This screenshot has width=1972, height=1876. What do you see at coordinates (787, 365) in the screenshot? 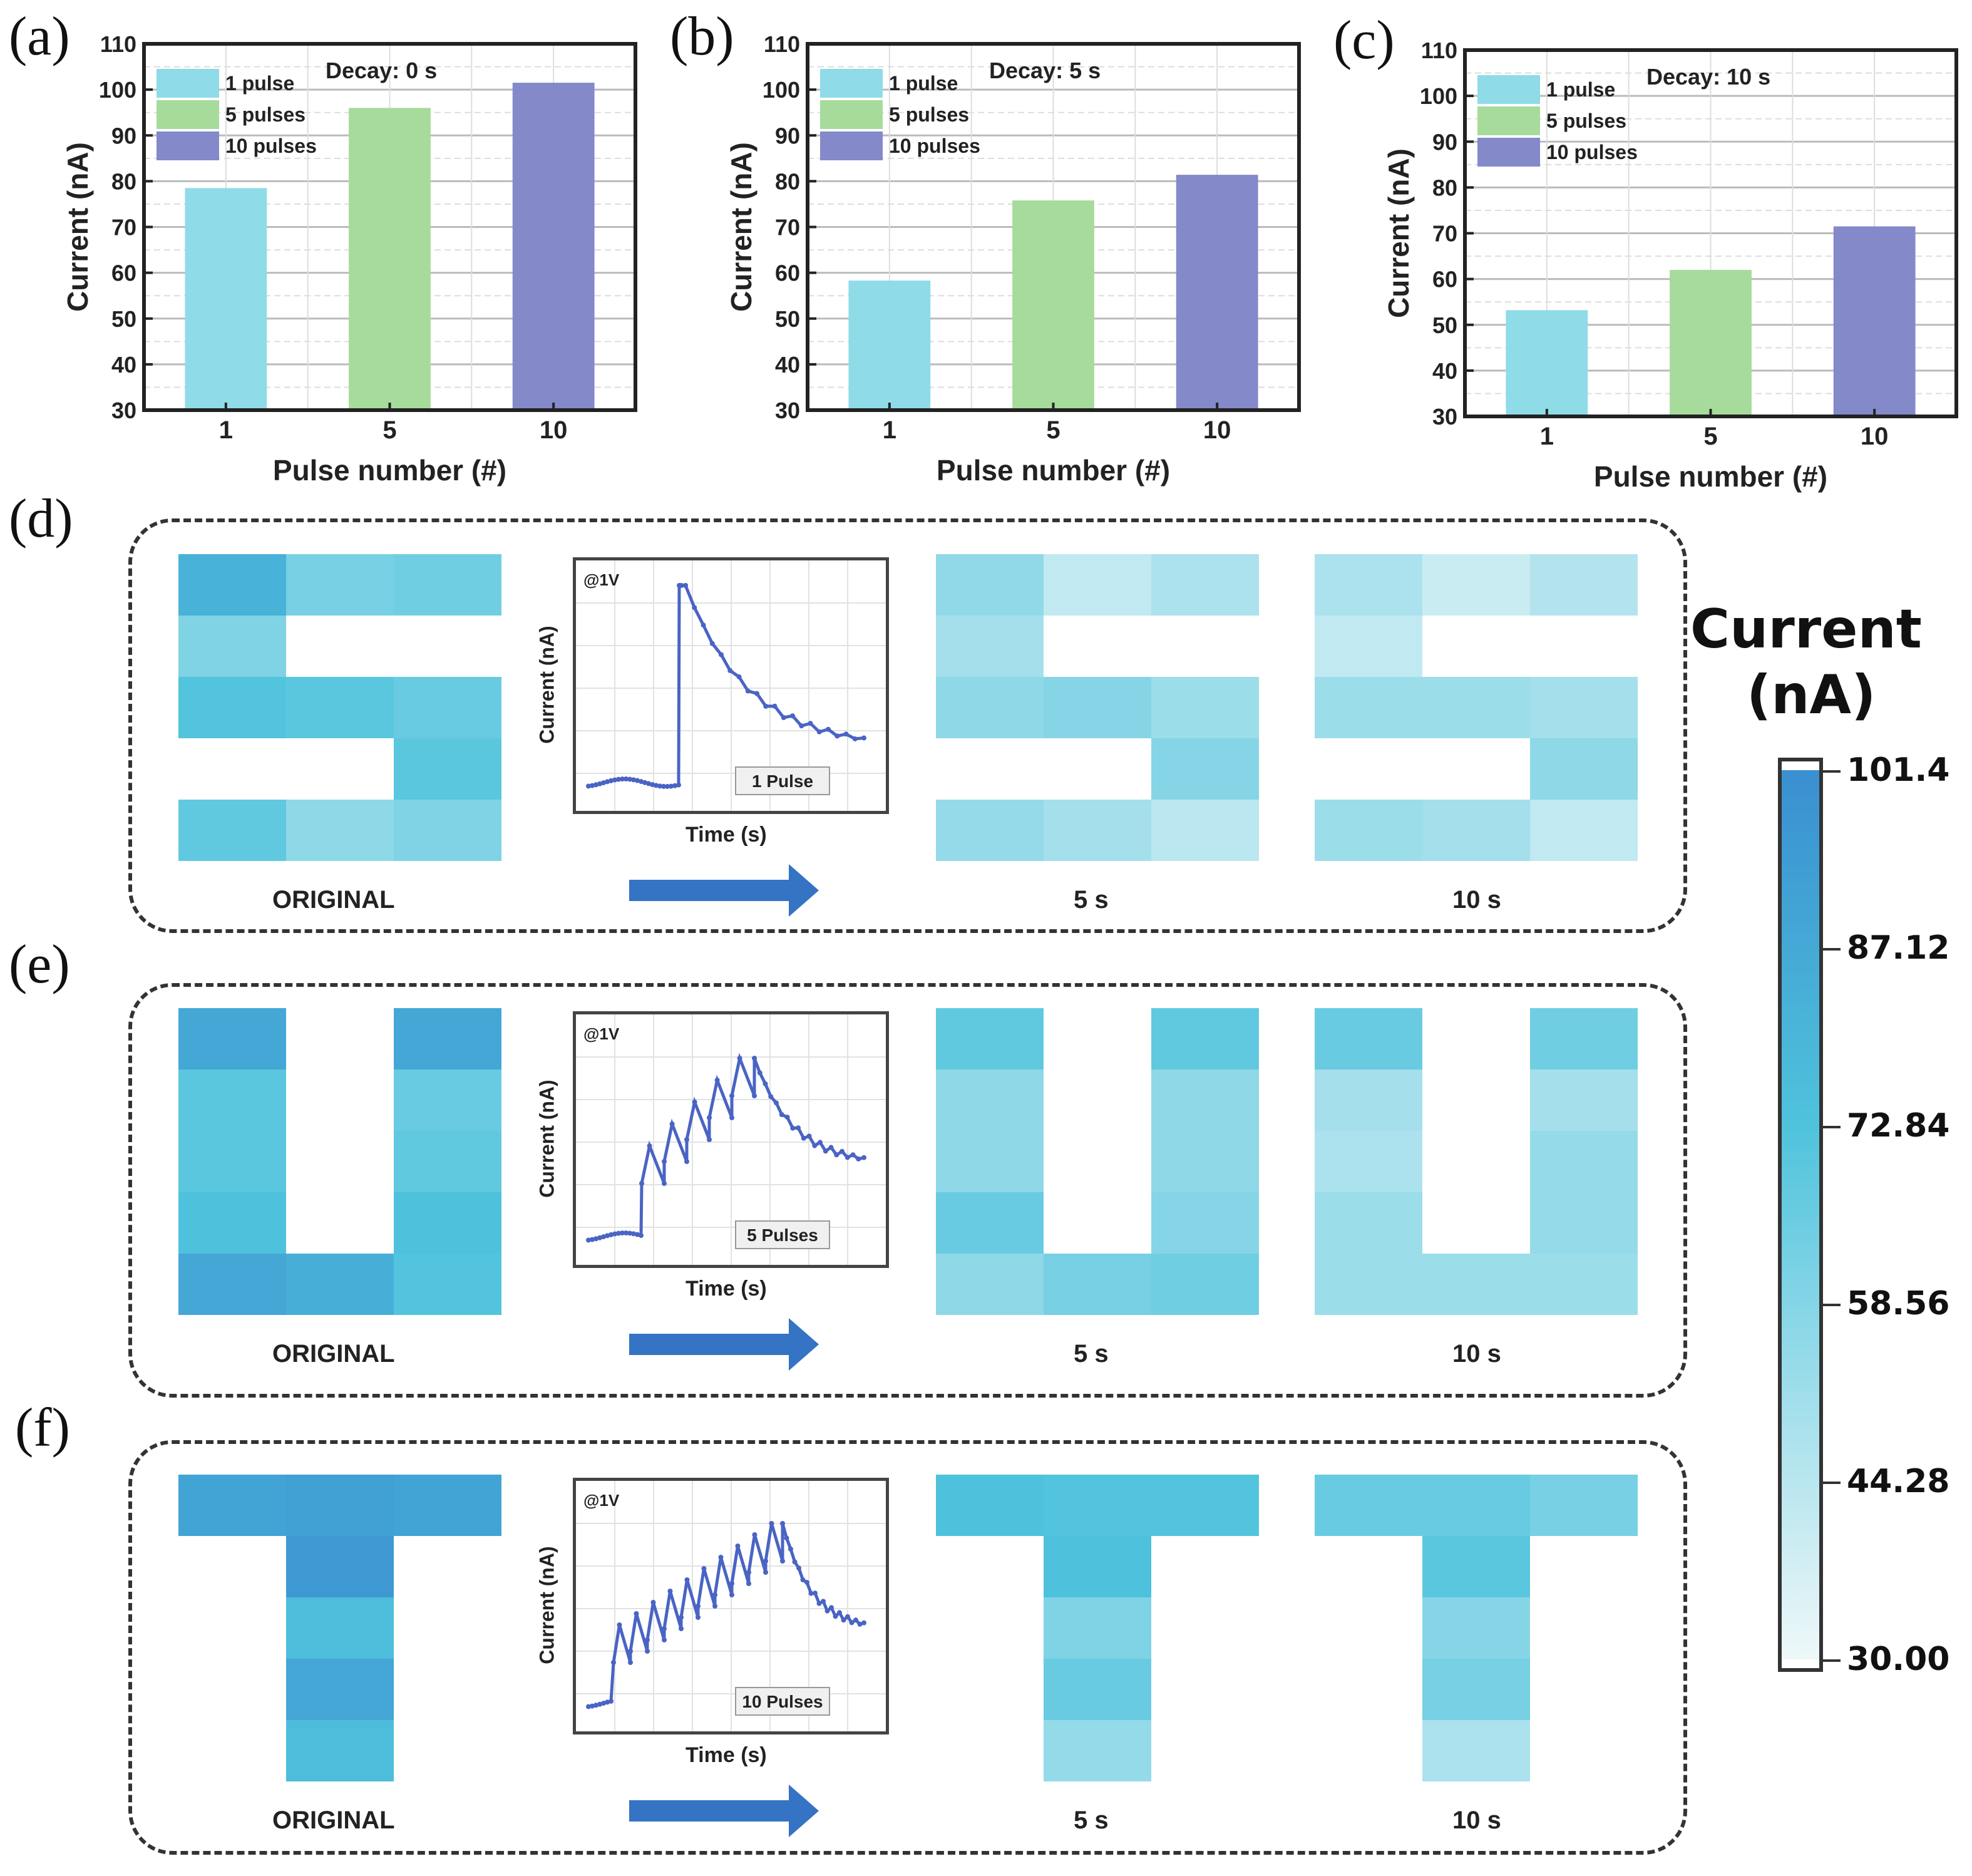
I see `y-tick-label: 40` at bounding box center [787, 365].